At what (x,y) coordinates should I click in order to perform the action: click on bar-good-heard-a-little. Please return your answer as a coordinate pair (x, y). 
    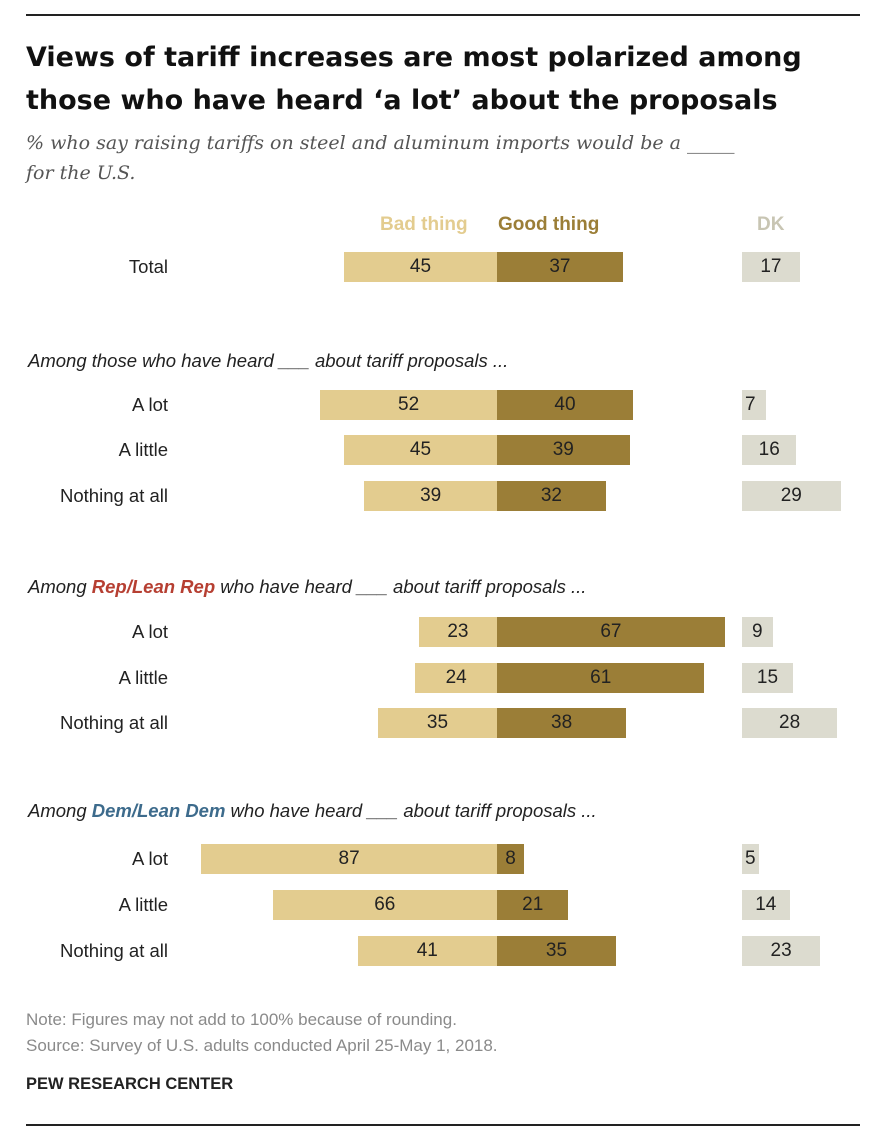
    Looking at the image, I should click on (563, 450).